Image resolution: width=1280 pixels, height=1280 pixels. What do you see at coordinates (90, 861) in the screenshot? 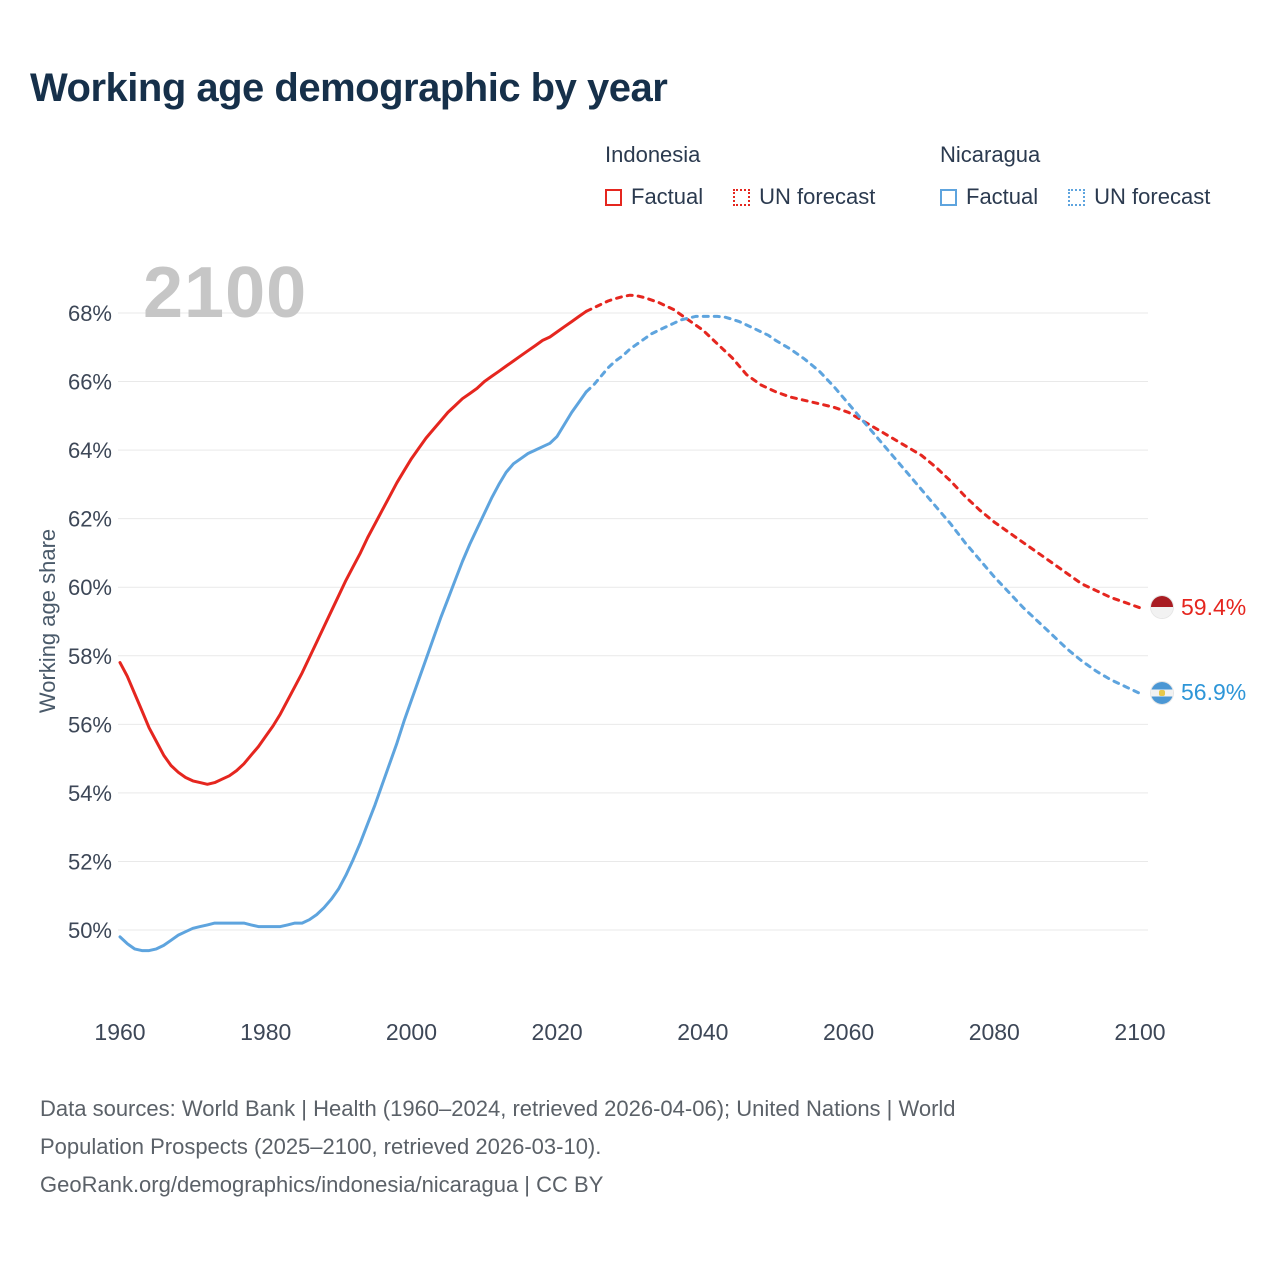
I see `y-tick-label: 52%` at bounding box center [90, 861].